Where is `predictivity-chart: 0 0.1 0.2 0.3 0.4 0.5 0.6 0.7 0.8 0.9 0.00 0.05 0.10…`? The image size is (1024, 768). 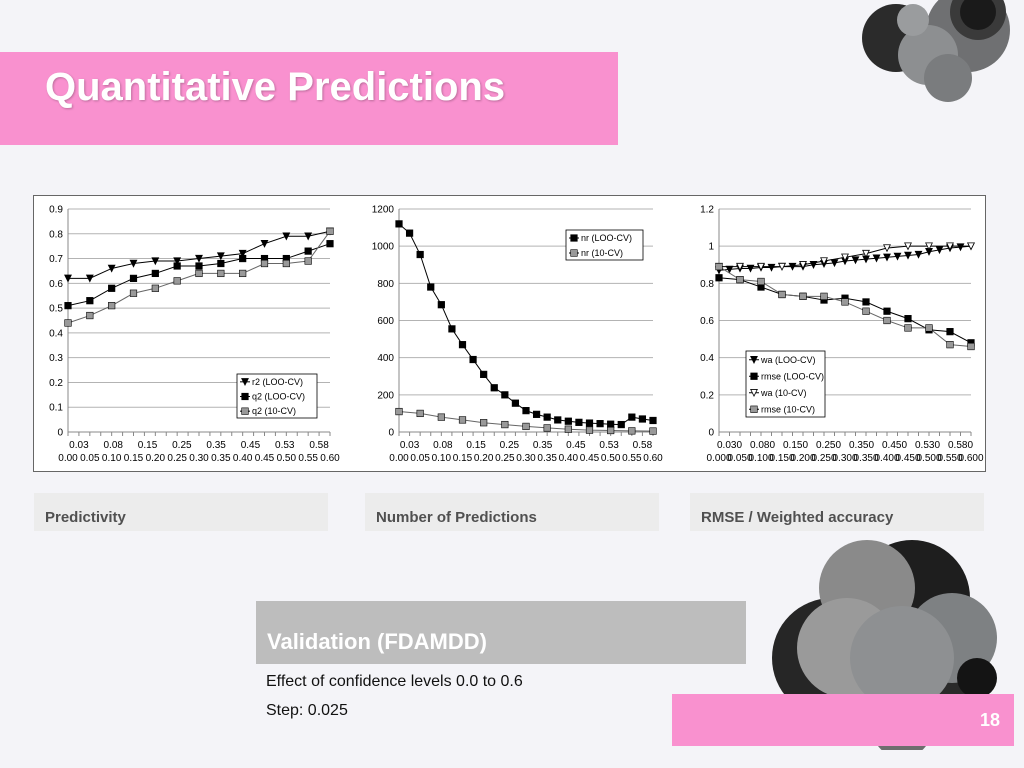 predictivity-chart: 0 0.1 0.2 0.3 0.4 0.5 0.6 0.7 0.8 0.9 0.00 0.05 0.10… is located at coordinates (194, 335).